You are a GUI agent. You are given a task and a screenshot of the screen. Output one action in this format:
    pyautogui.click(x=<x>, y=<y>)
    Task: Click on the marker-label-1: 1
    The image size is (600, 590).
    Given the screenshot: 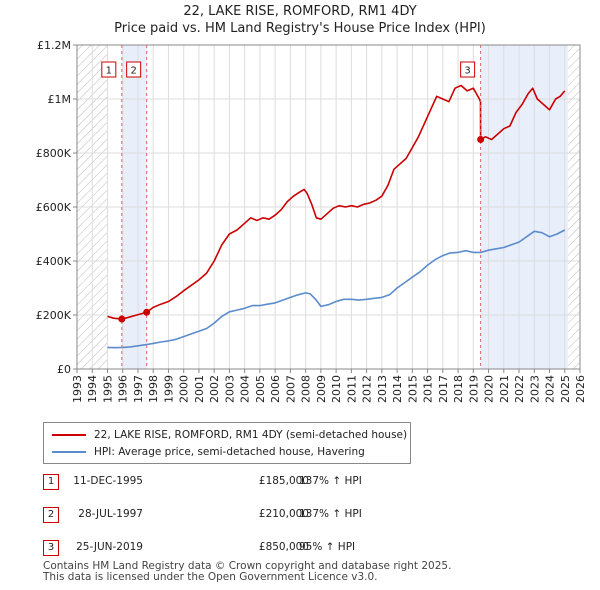 What is the action you would take?
    pyautogui.click(x=109, y=71)
    